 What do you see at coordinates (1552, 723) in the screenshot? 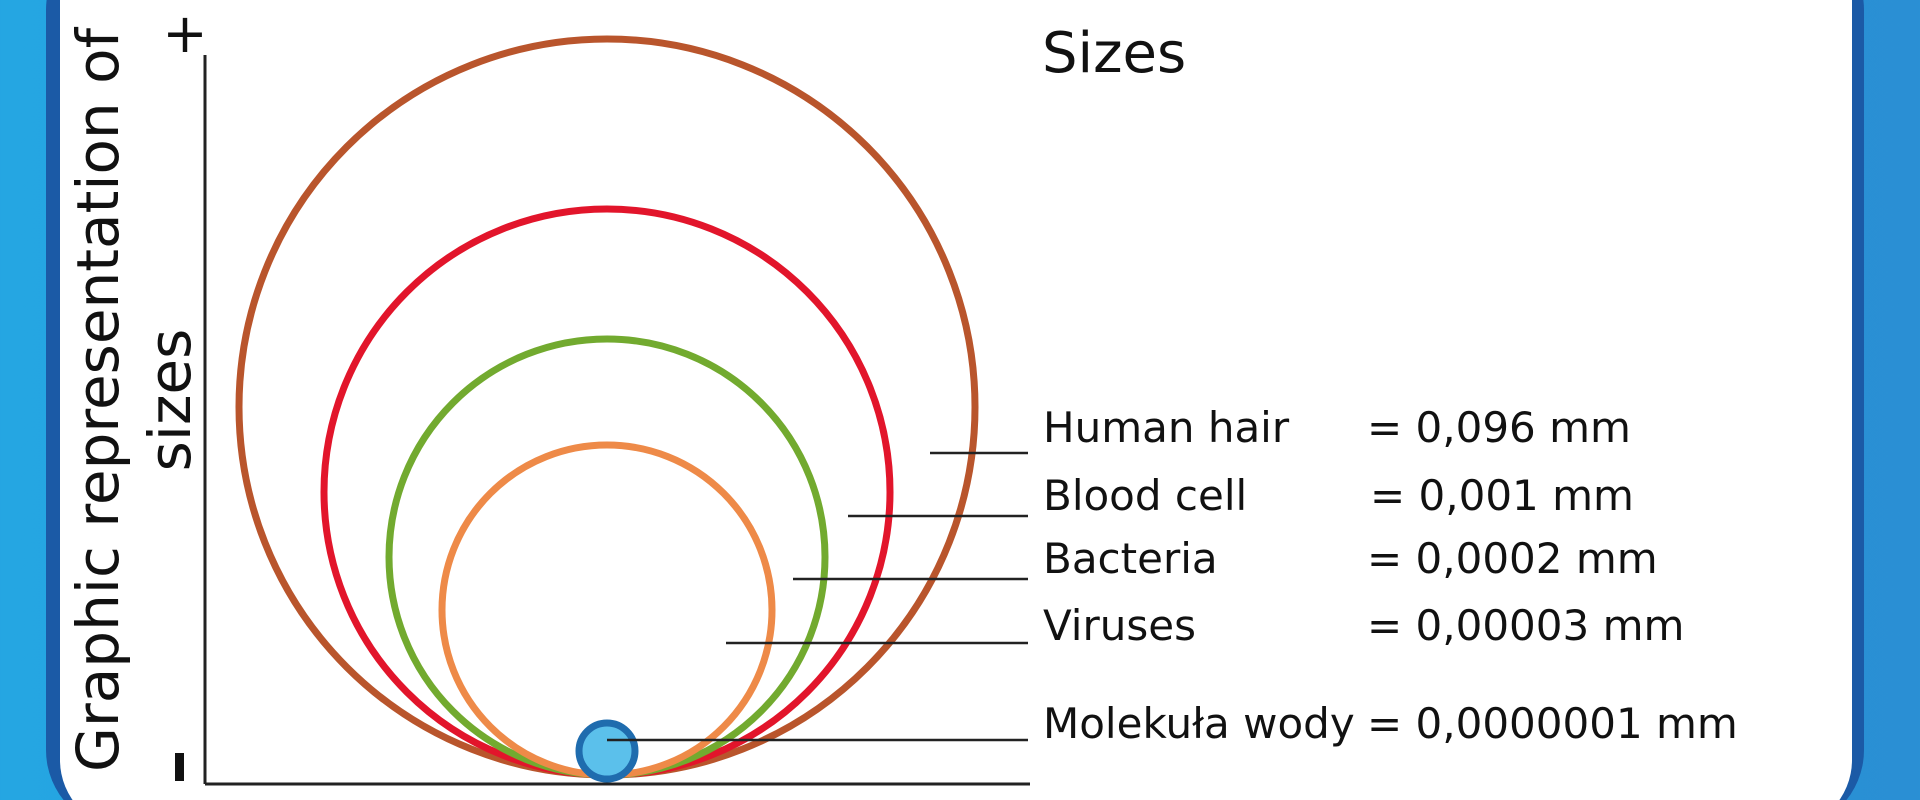
I see `water-molecule-value: = 0,0000001 mm` at bounding box center [1552, 723].